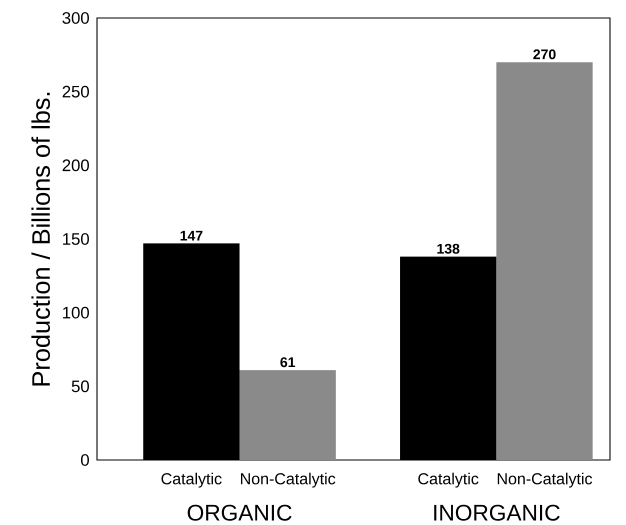  What do you see at coordinates (191, 235) in the screenshot?
I see `data-label: 147` at bounding box center [191, 235].